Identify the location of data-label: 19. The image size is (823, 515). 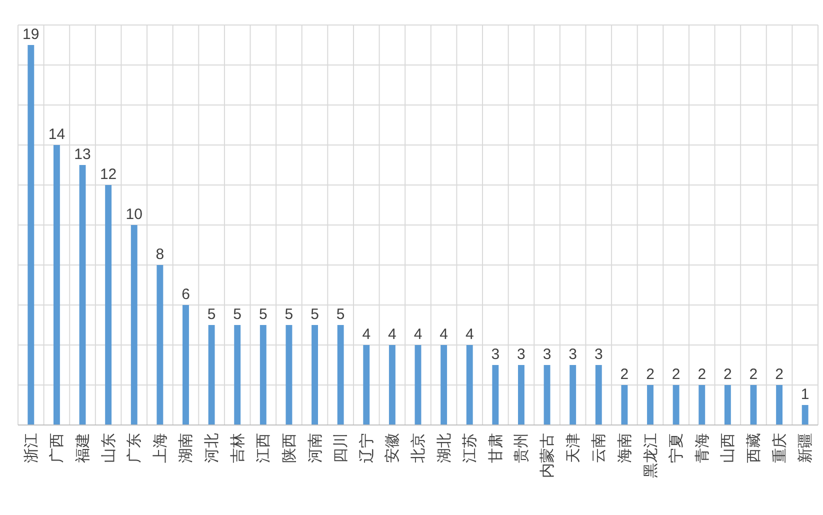
(31, 34).